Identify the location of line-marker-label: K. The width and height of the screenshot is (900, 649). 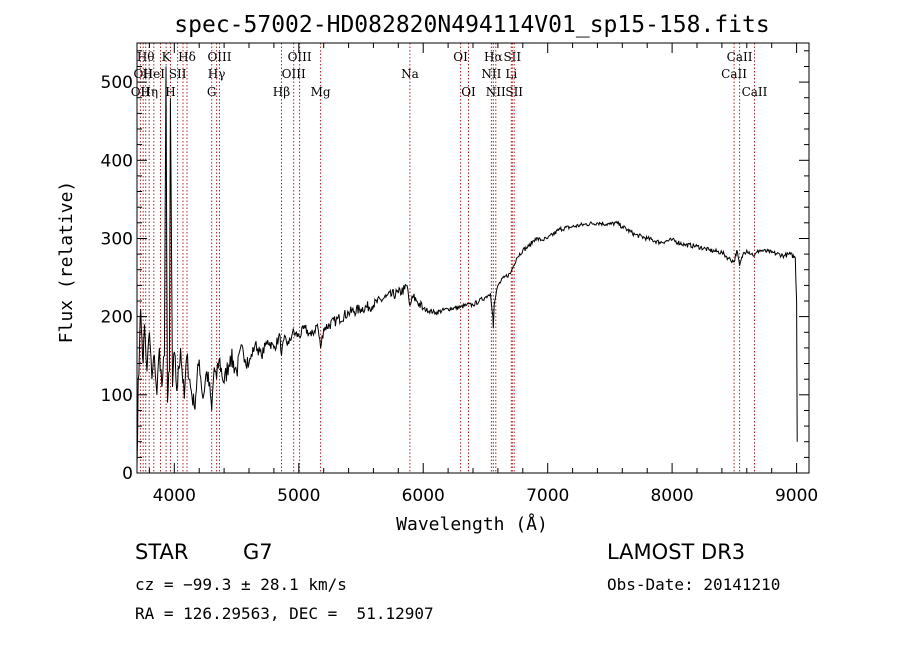
(167, 57).